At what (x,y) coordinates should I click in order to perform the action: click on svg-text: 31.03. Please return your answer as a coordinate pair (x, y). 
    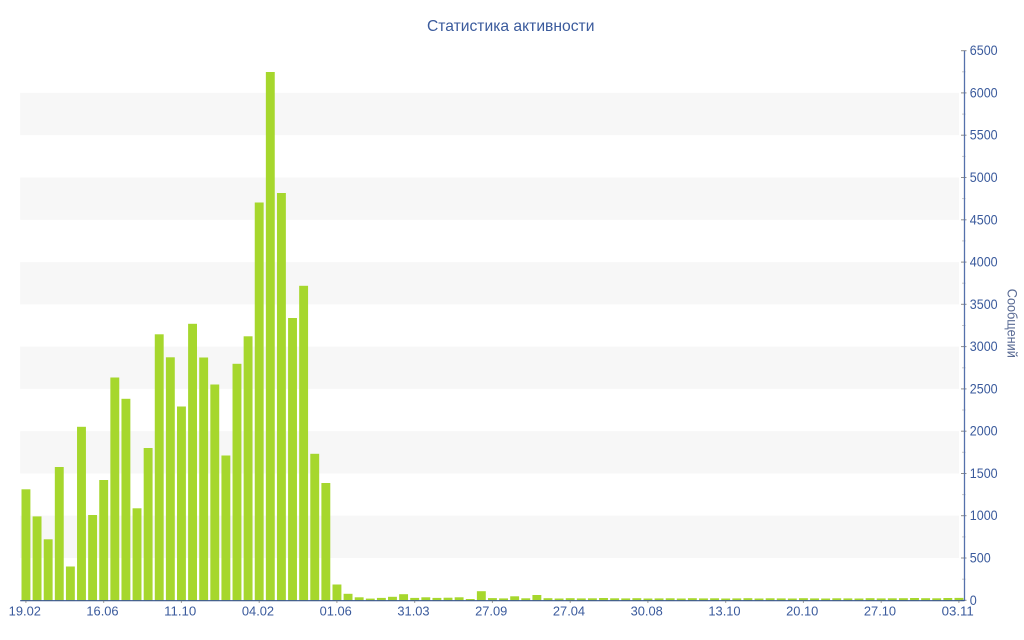
    Looking at the image, I should click on (413, 611).